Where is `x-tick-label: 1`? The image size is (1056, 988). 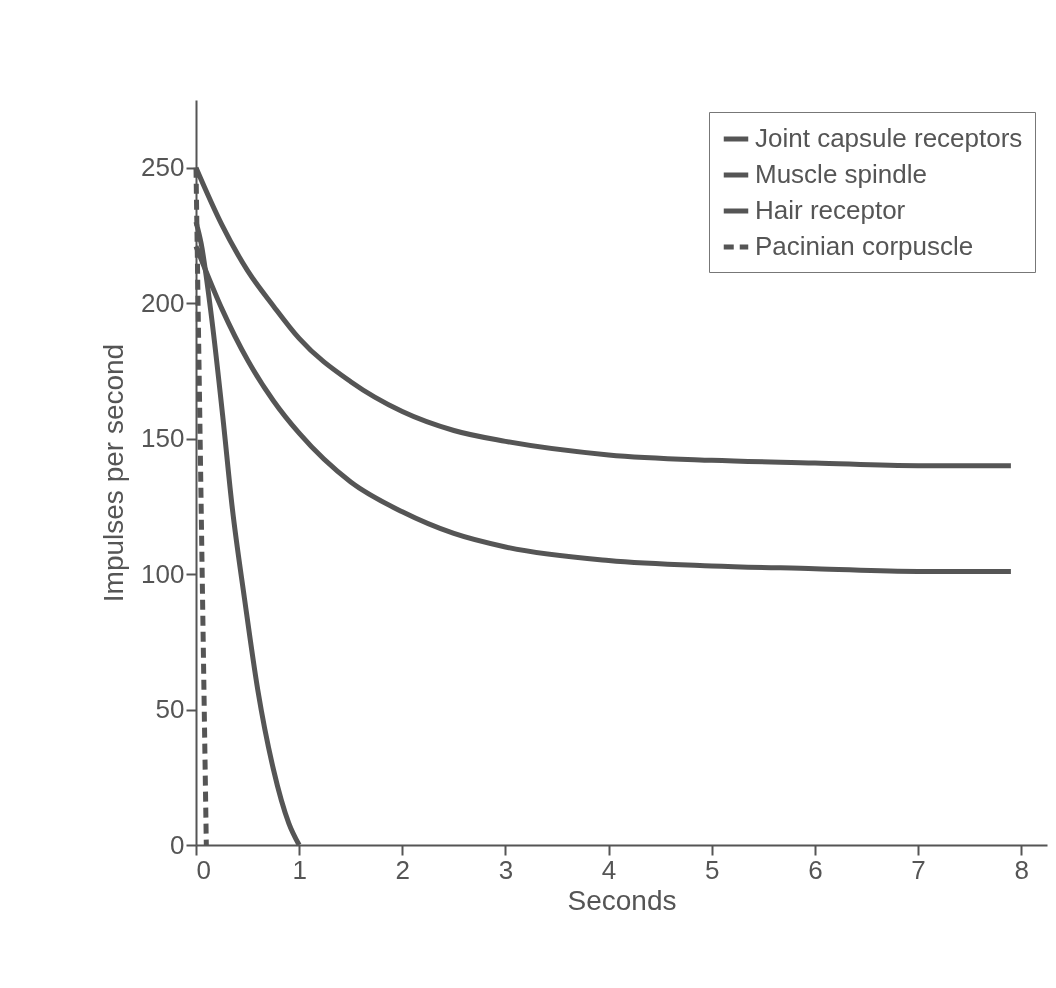 x-tick-label: 1 is located at coordinates (299, 869).